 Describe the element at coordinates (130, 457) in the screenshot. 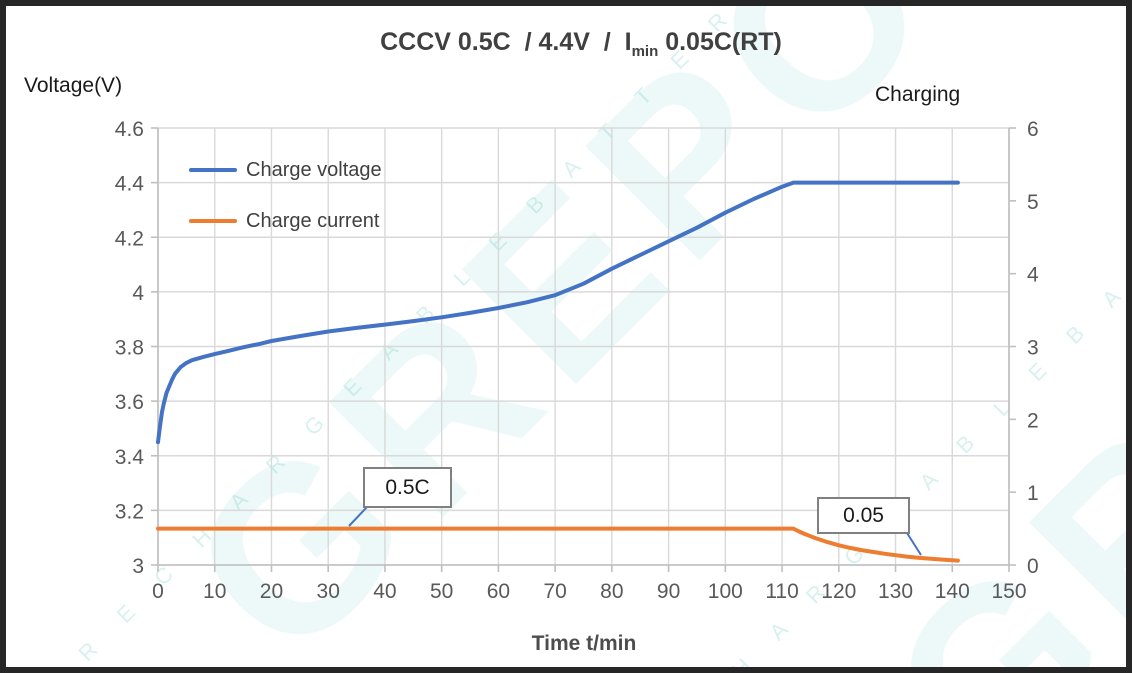

I see `left-axis-tick-label: 3.4` at that location.